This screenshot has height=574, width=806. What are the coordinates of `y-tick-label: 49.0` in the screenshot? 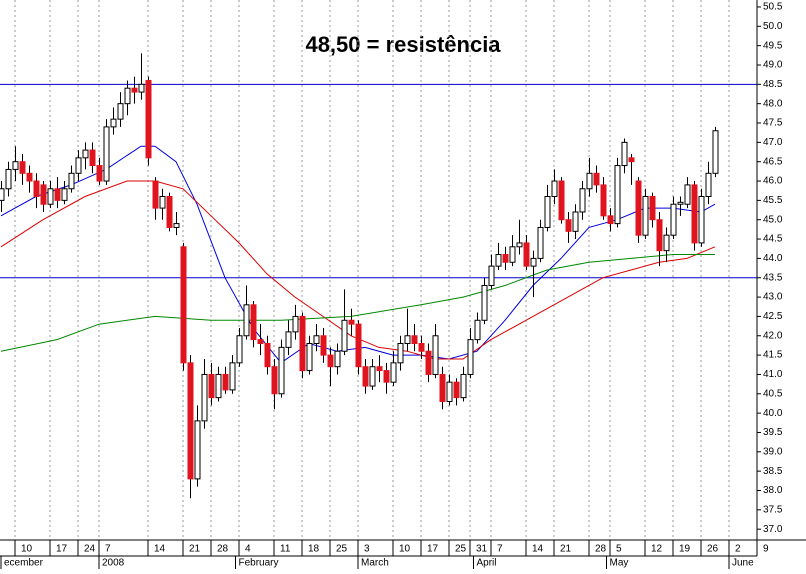 It's located at (773, 65).